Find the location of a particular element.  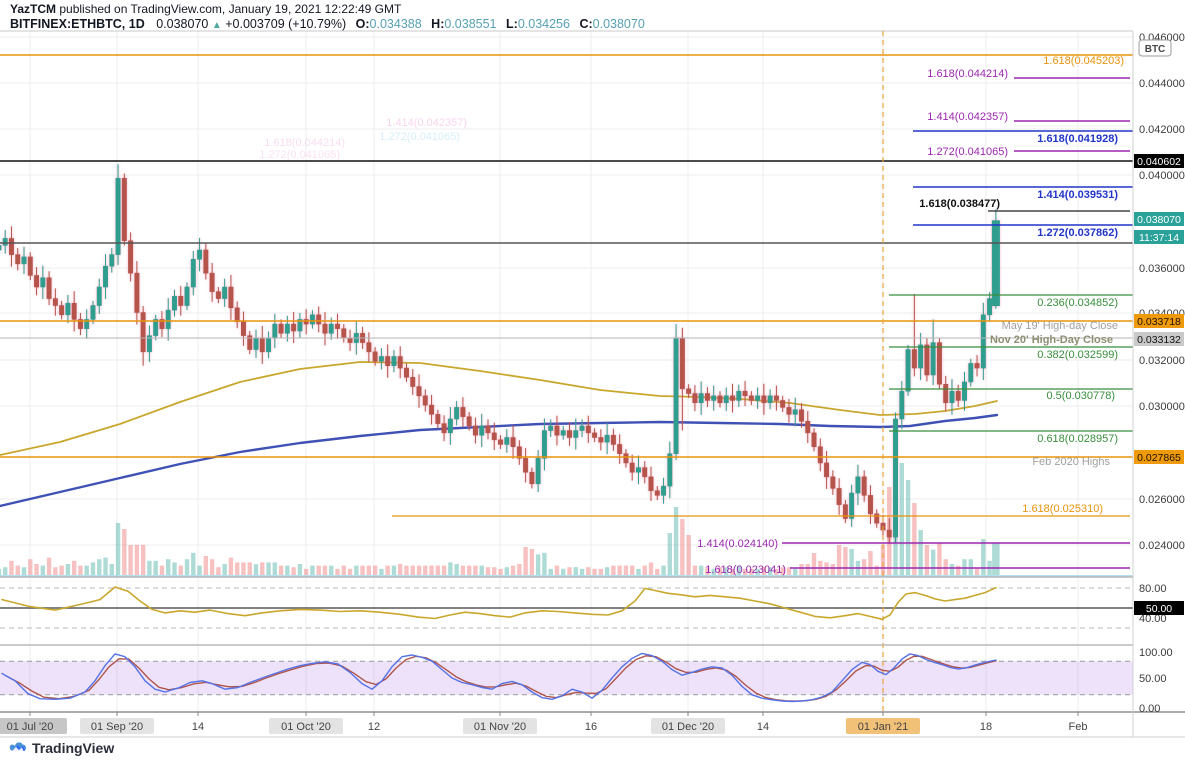

svg-text: 1.414(0.024140) is located at coordinates (737, 544).